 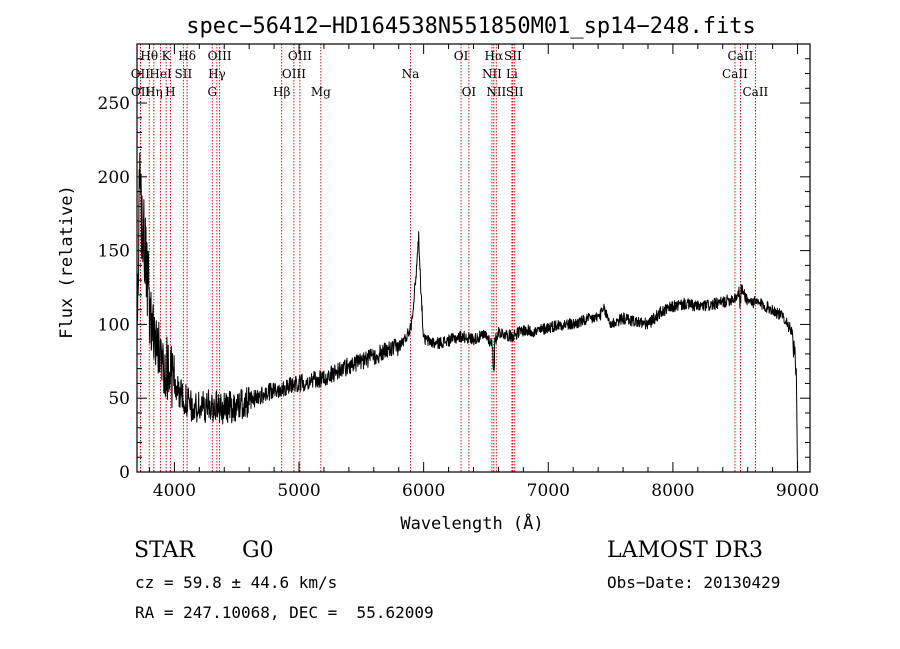 I want to click on y-tick-label: 50, so click(x=119, y=399).